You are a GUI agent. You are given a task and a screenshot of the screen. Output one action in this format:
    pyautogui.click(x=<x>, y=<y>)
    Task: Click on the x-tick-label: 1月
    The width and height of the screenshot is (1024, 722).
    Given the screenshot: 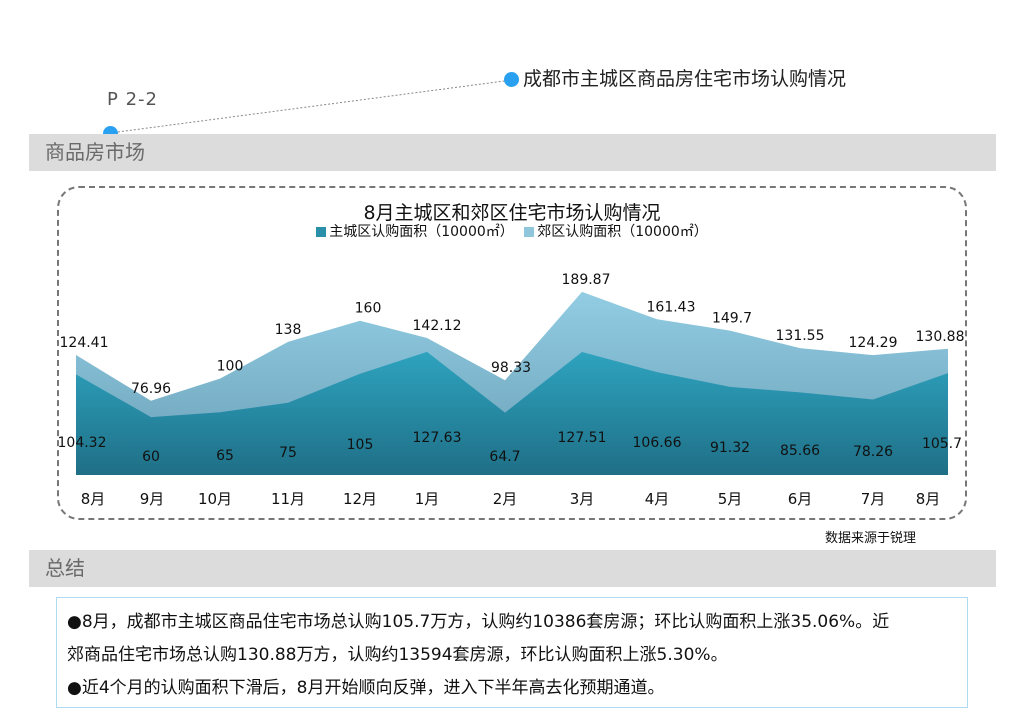 What is the action you would take?
    pyautogui.click(x=427, y=499)
    